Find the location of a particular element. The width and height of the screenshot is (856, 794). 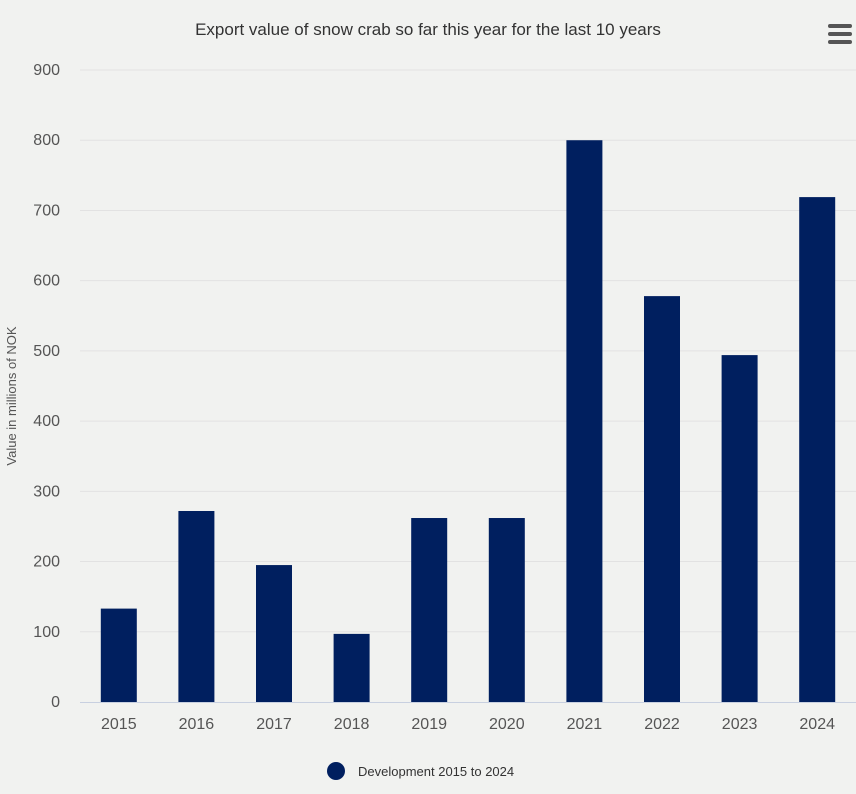

bar-2018 is located at coordinates (351, 667).